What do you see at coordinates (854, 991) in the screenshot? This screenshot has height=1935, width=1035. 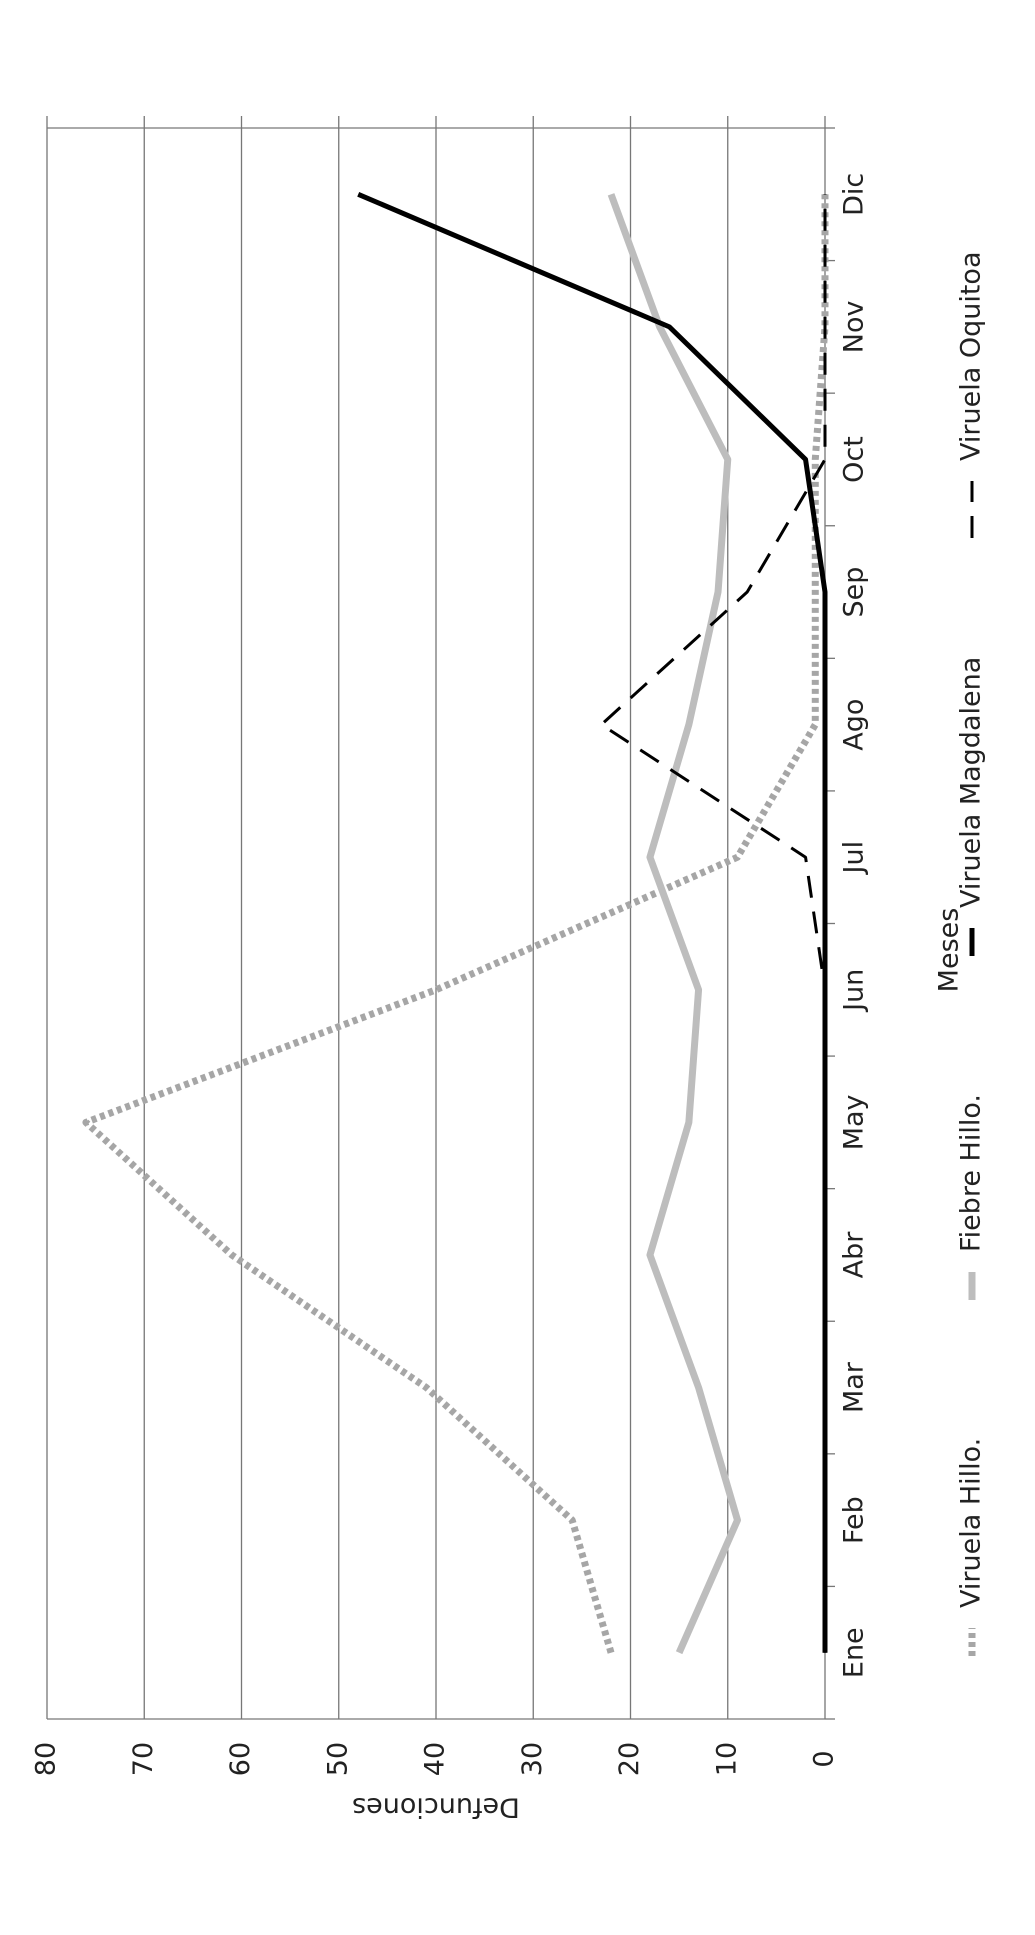 I see `x-tick-label: Jun` at bounding box center [854, 991].